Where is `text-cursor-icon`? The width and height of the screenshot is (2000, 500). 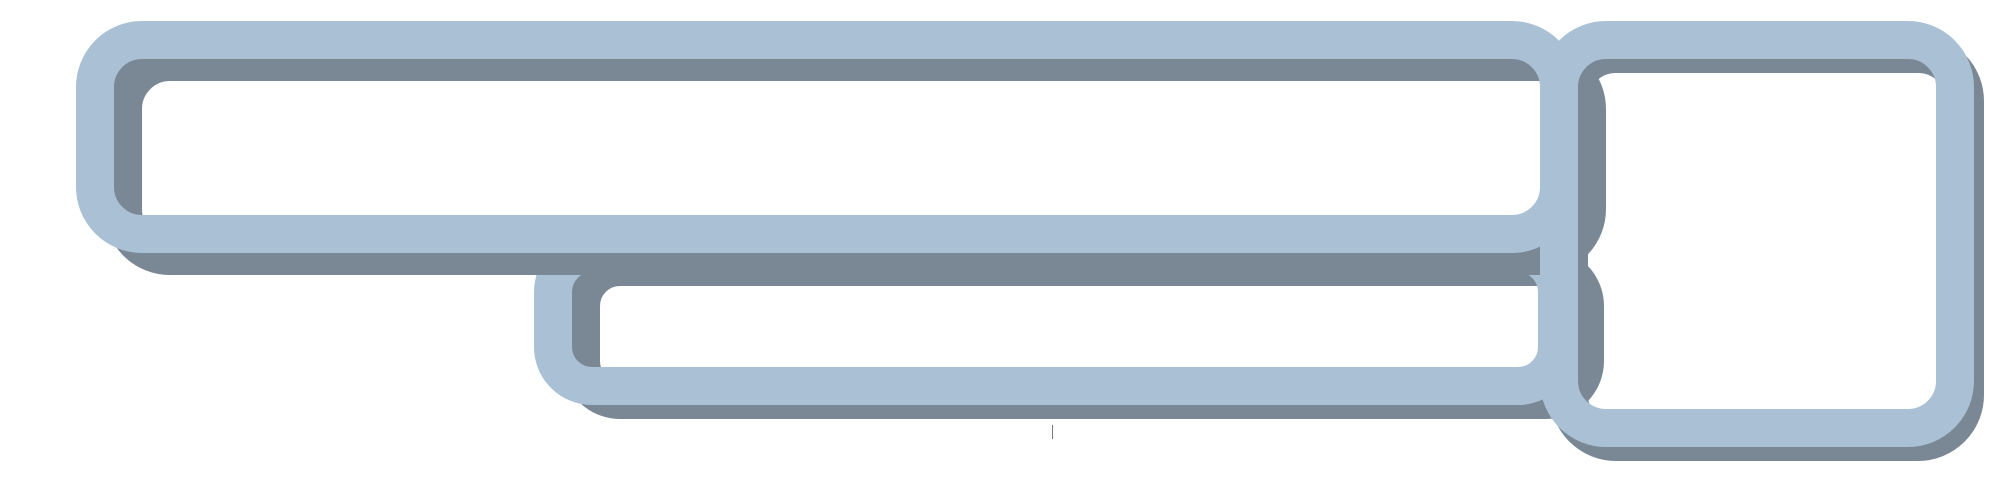
text-cursor-icon is located at coordinates (1052, 432).